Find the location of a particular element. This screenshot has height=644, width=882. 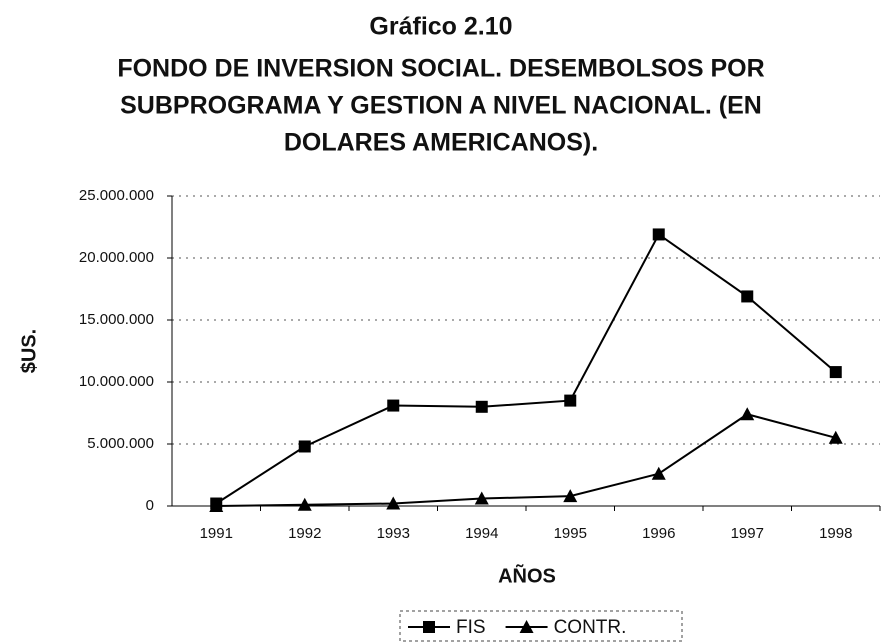

y-tick-label: 20.000.000 is located at coordinates (116, 257).